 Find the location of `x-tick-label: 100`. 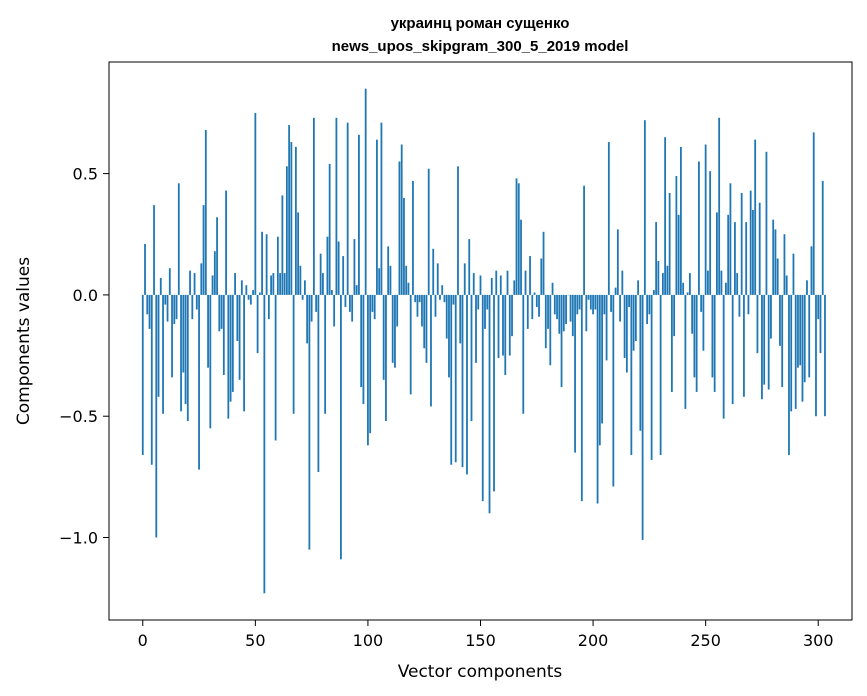

x-tick-label: 100 is located at coordinates (368, 640).